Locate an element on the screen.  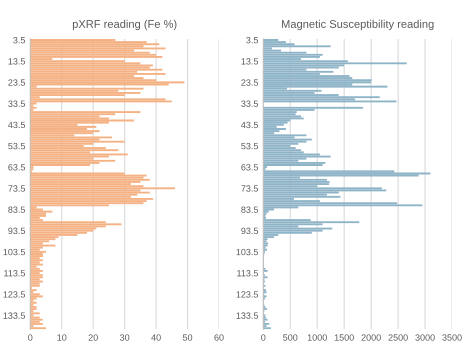
x-tick-label: 30 is located at coordinates (125, 337).